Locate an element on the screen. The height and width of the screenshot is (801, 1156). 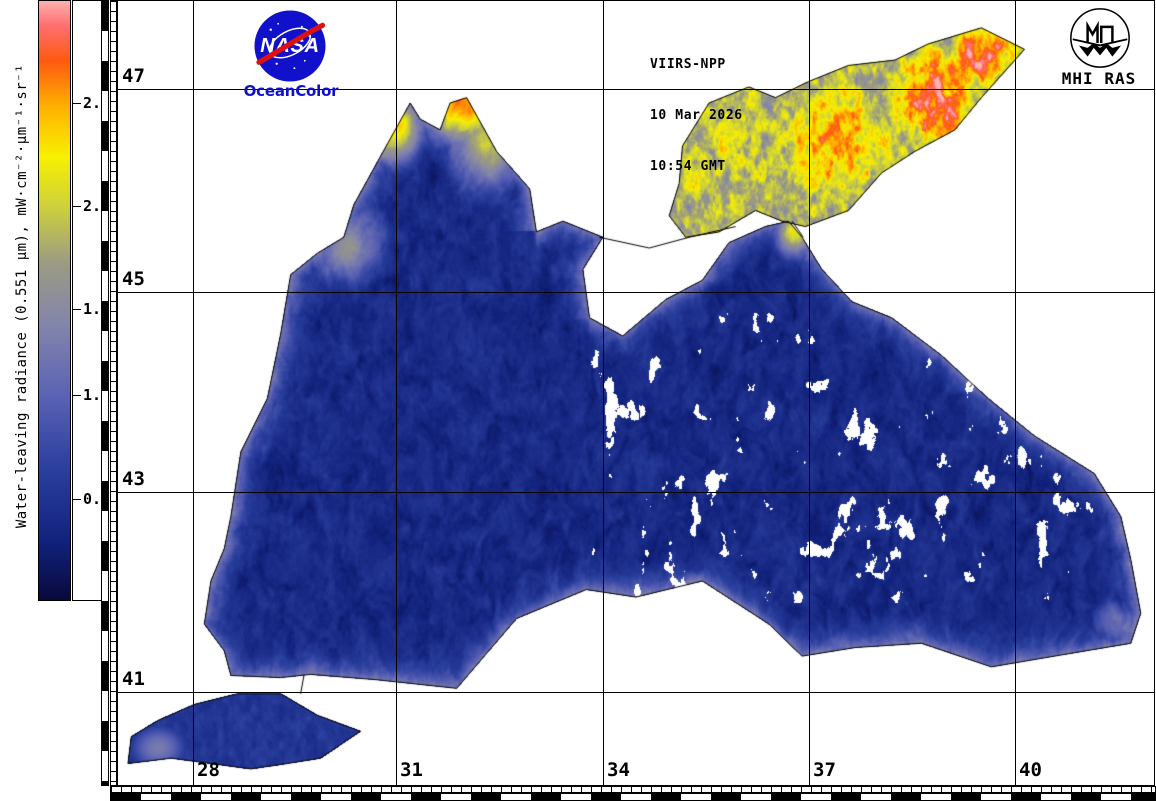
colorbar is located at coordinates (54, 300).